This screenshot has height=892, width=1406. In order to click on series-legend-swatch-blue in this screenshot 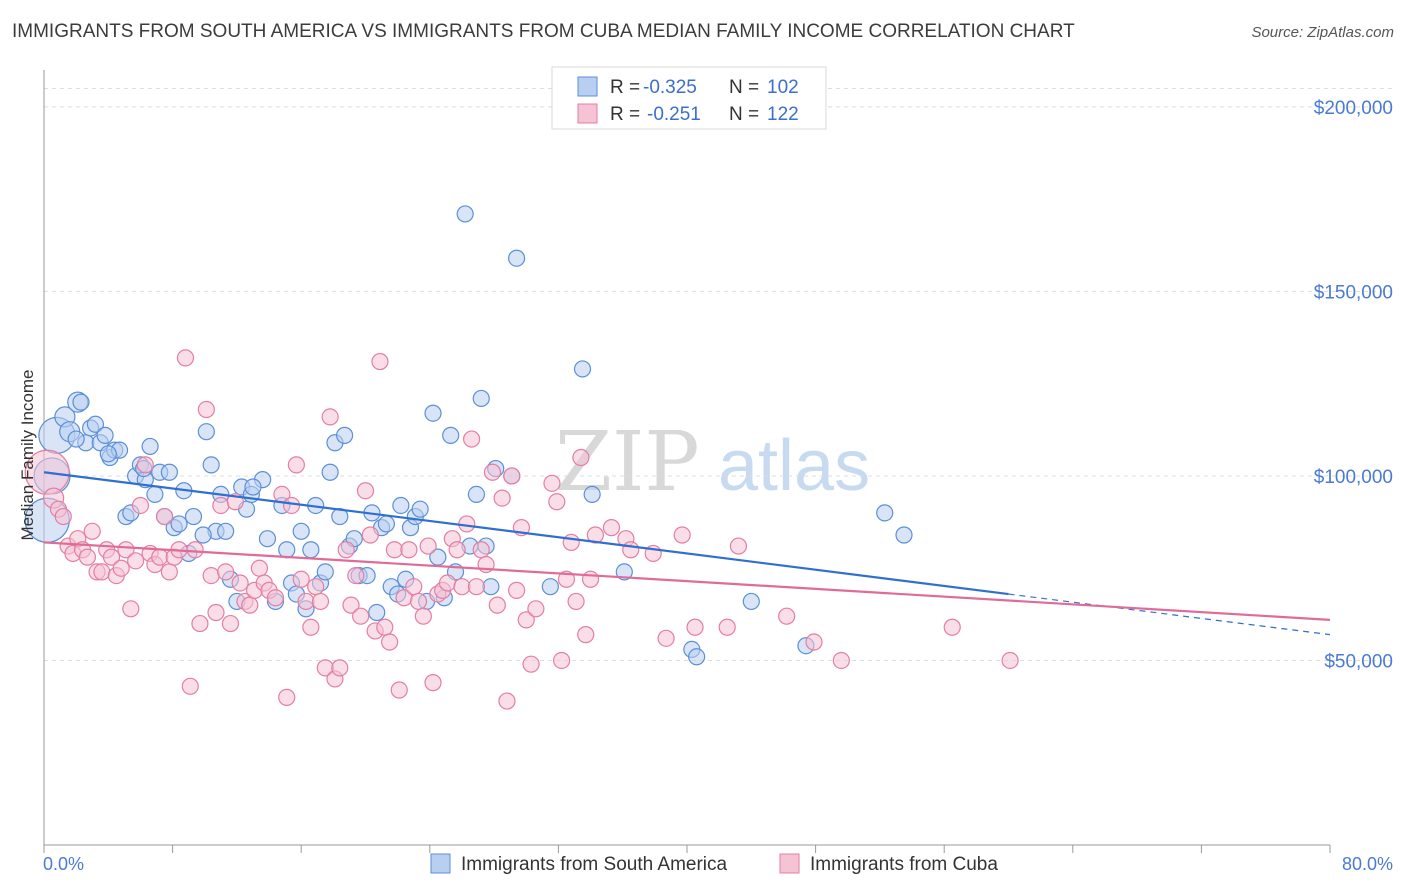, I will do `click(440, 863)`.